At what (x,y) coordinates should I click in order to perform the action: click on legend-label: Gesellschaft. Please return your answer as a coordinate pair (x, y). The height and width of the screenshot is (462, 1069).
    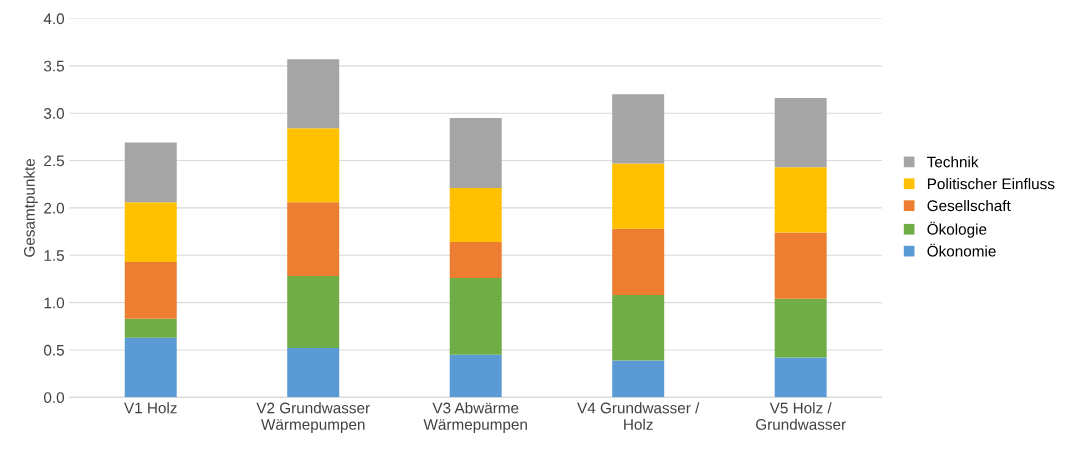
    Looking at the image, I should click on (969, 205).